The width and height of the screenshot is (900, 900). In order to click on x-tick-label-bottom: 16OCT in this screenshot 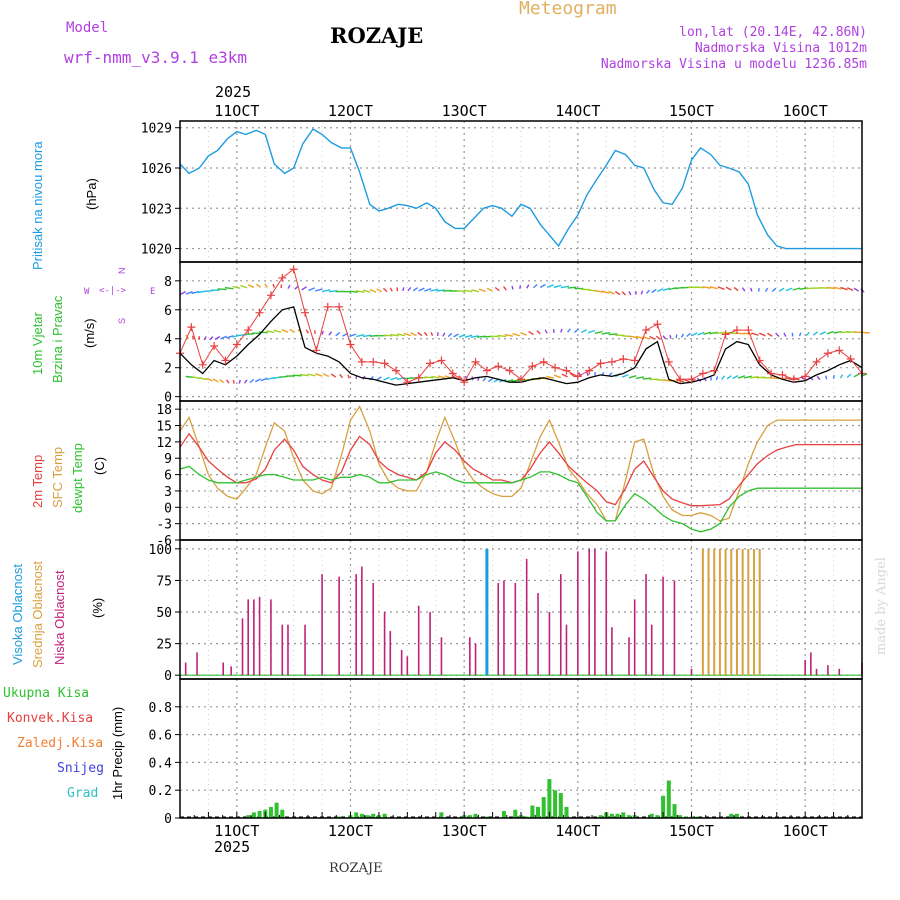, I will do `click(805, 831)`.